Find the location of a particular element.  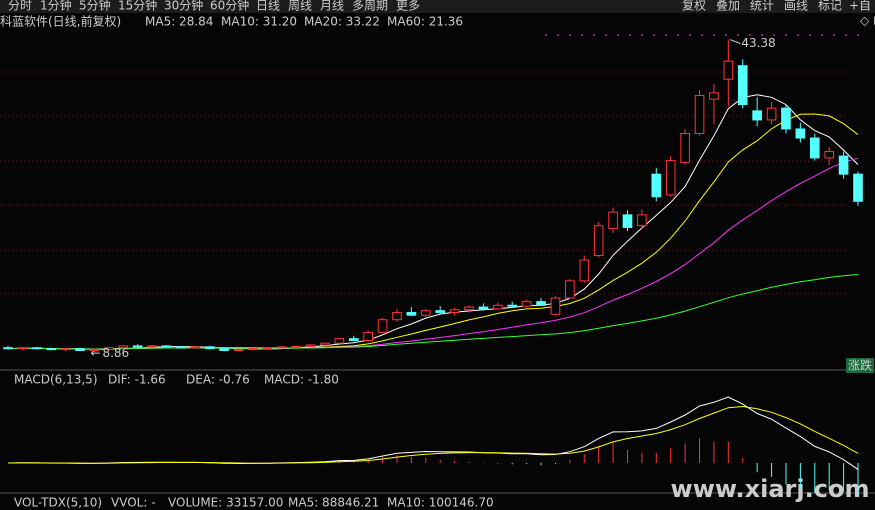

annotation-pointer is located at coordinates (735, 42).